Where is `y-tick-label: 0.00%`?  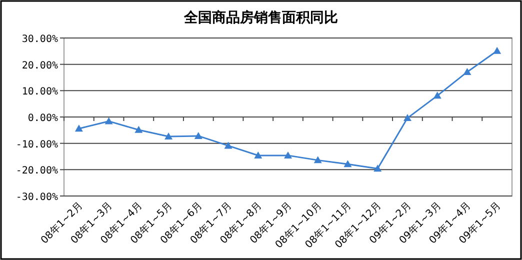
y-tick-label: 0.00% is located at coordinates (43, 118).